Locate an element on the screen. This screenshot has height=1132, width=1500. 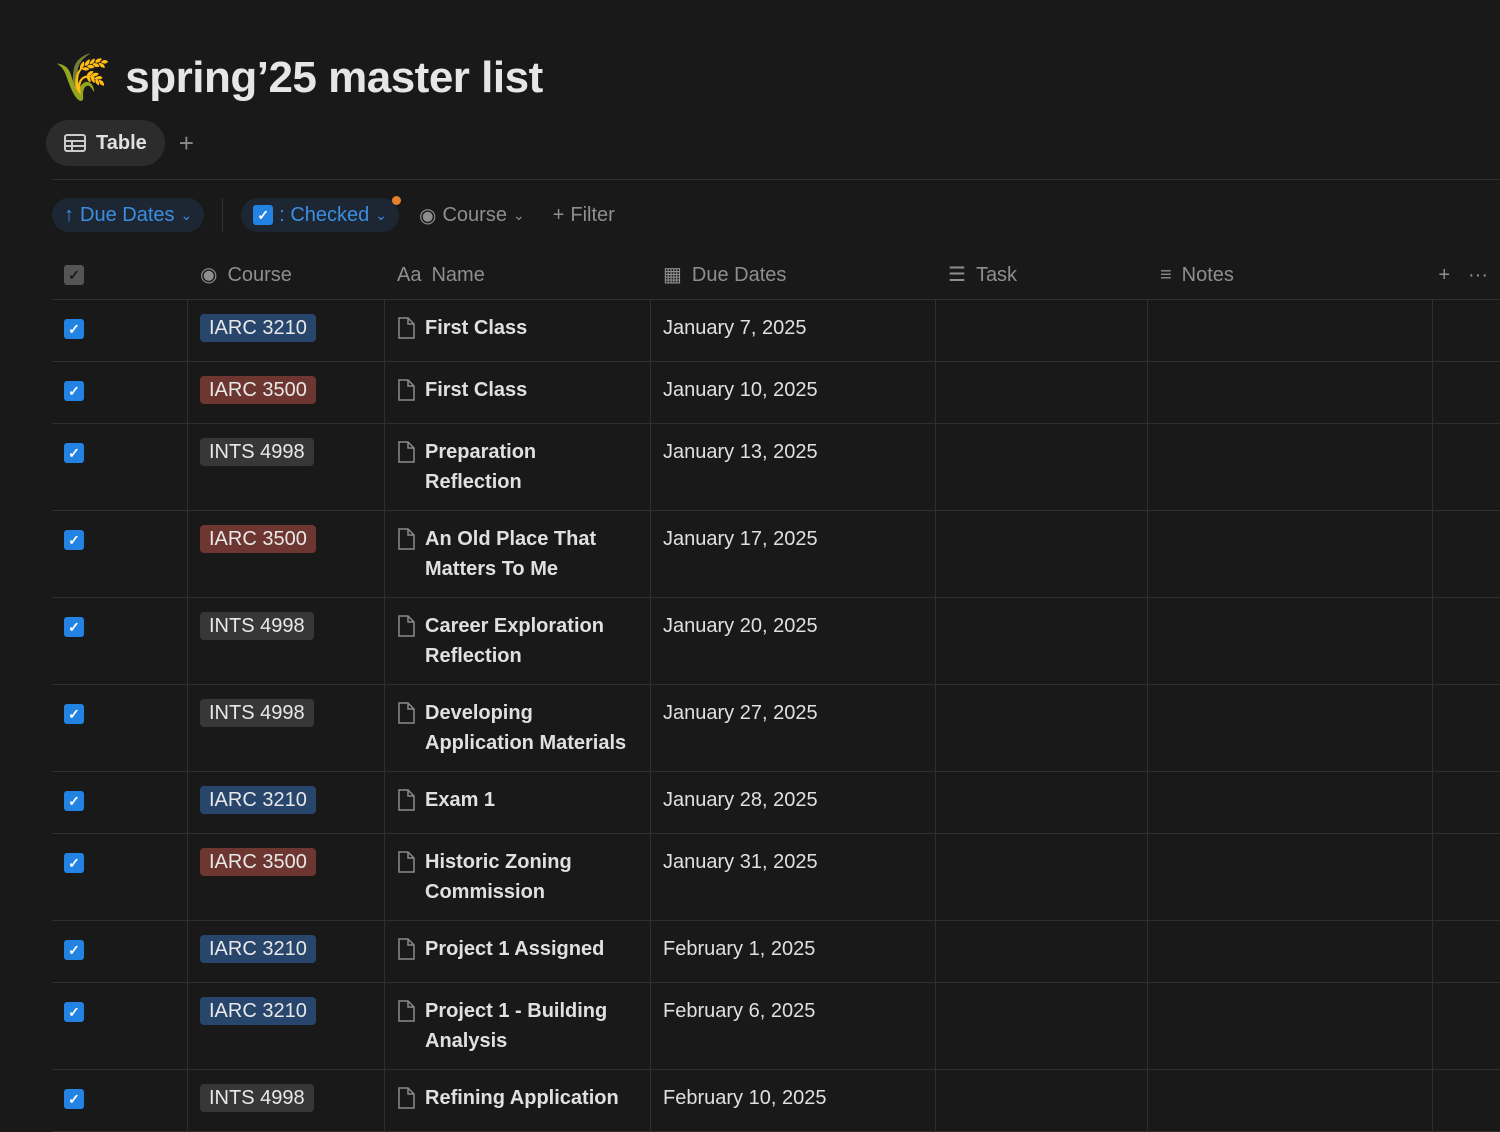
due-date: January 13, 2025 is located at coordinates (740, 452).